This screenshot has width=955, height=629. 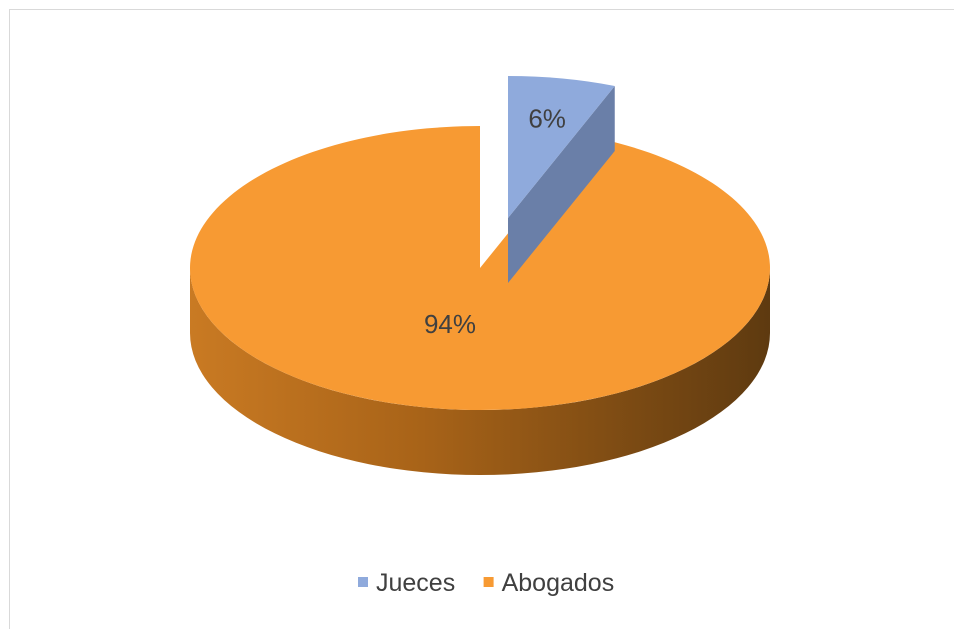 I want to click on legend-swatch-jueces, so click(x=363, y=582).